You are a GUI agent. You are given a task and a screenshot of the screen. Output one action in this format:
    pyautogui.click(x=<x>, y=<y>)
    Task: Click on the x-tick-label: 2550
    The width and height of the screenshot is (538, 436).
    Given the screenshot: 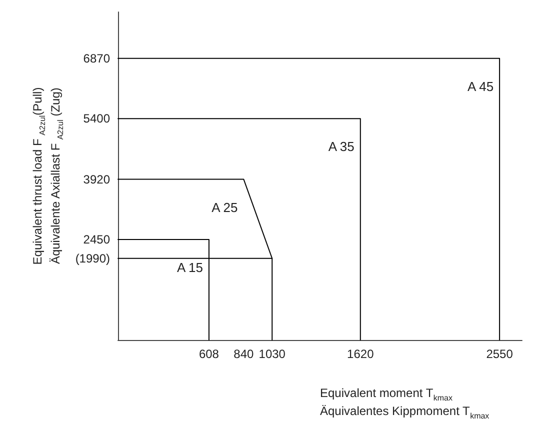 What is the action you would take?
    pyautogui.click(x=500, y=354)
    